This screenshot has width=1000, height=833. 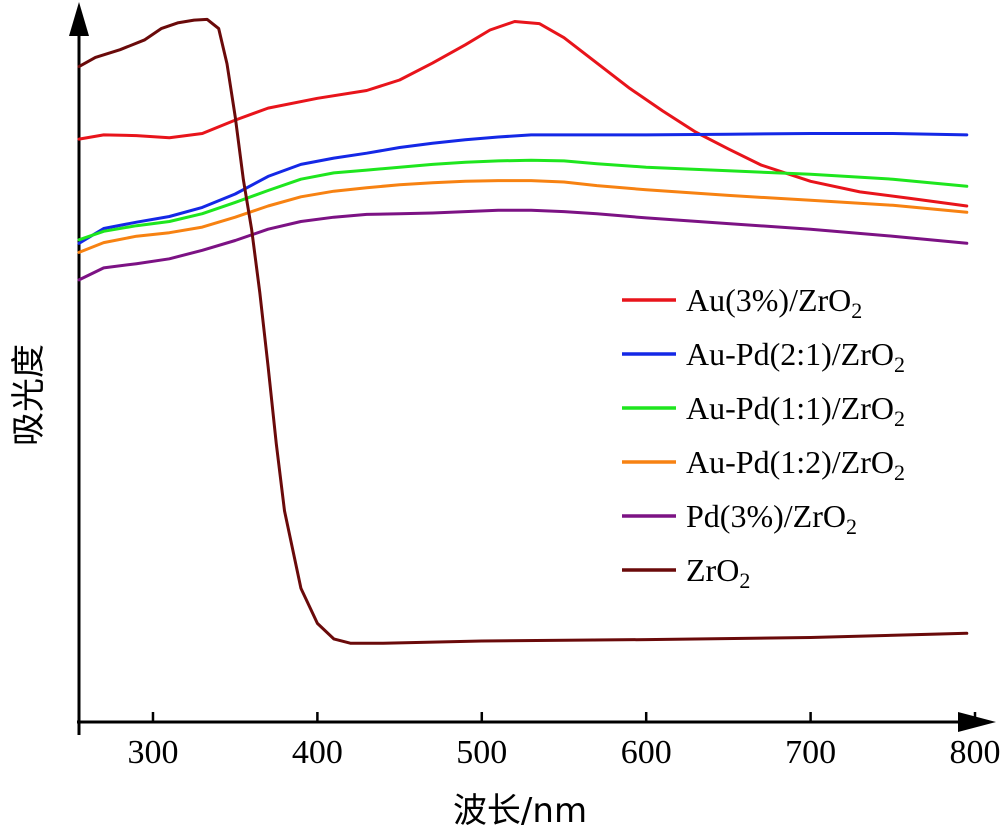 I want to click on x-axis-title: 波长/nm, so click(x=520, y=811).